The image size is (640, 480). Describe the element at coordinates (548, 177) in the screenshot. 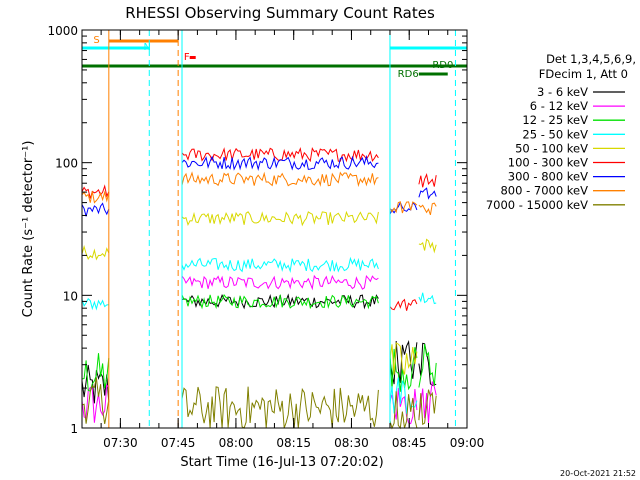

I see `legend-label: 300 - 800 keV` at that location.